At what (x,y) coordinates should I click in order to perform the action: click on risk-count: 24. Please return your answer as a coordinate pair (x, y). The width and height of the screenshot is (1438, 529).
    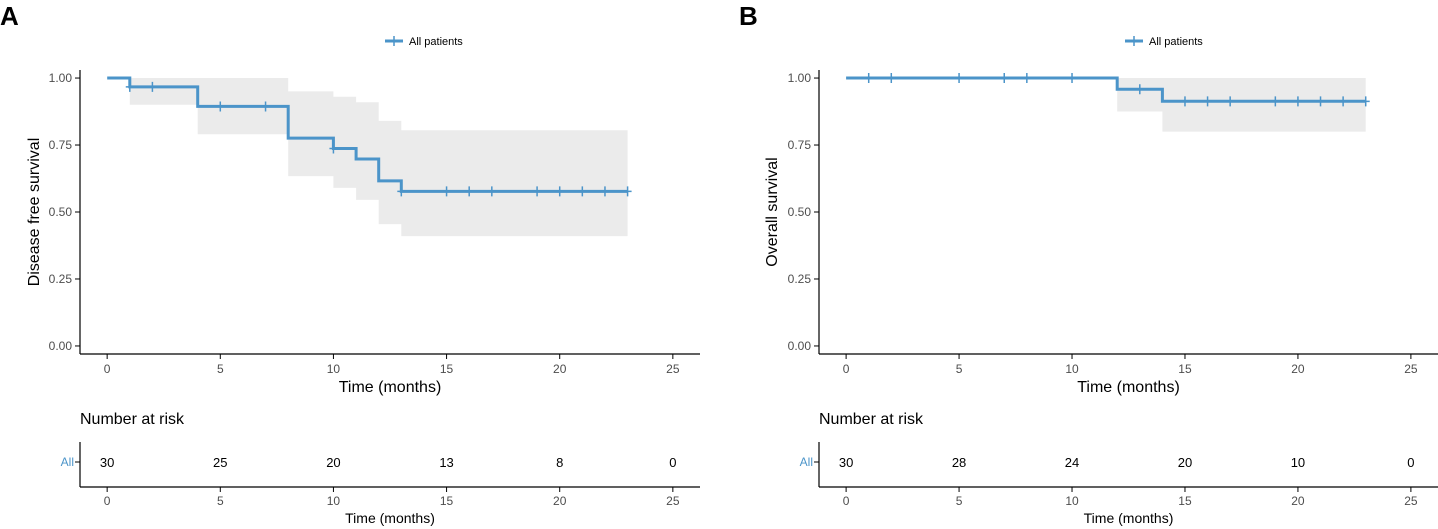
    Looking at the image, I should click on (1072, 462).